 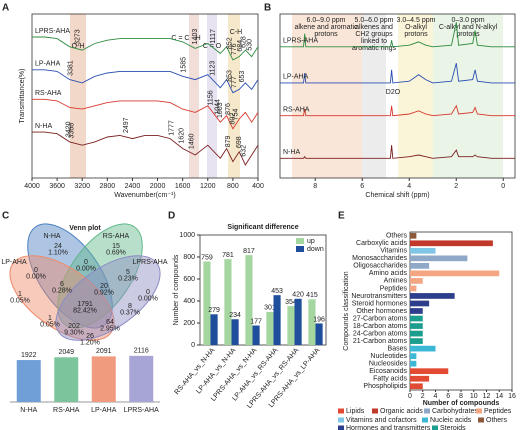 What do you see at coordinates (233, 119) in the screenshot?
I see `peak-label: 802` at bounding box center [233, 119].